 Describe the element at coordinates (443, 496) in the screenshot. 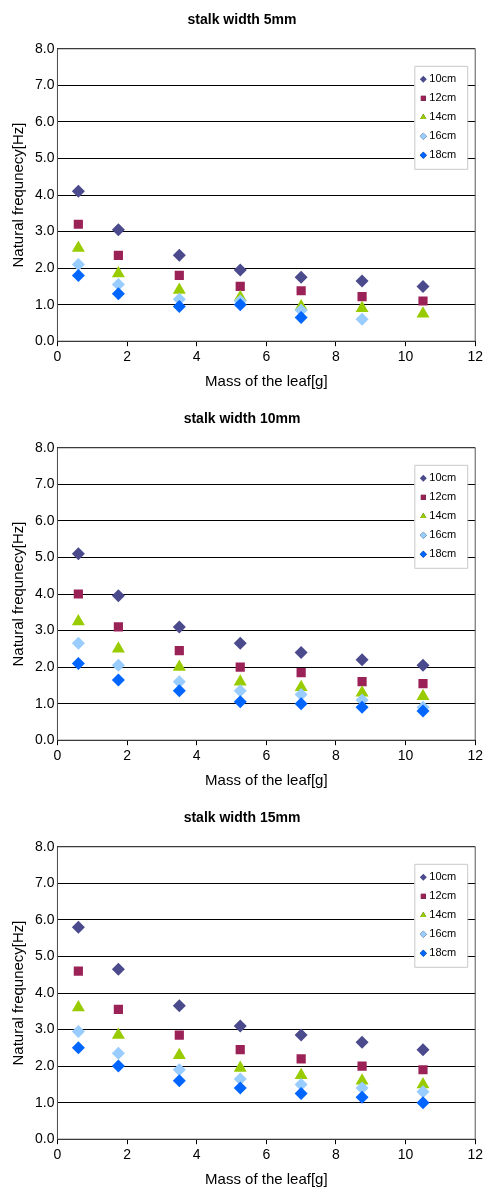

I see `legend-label: 12cm` at that location.